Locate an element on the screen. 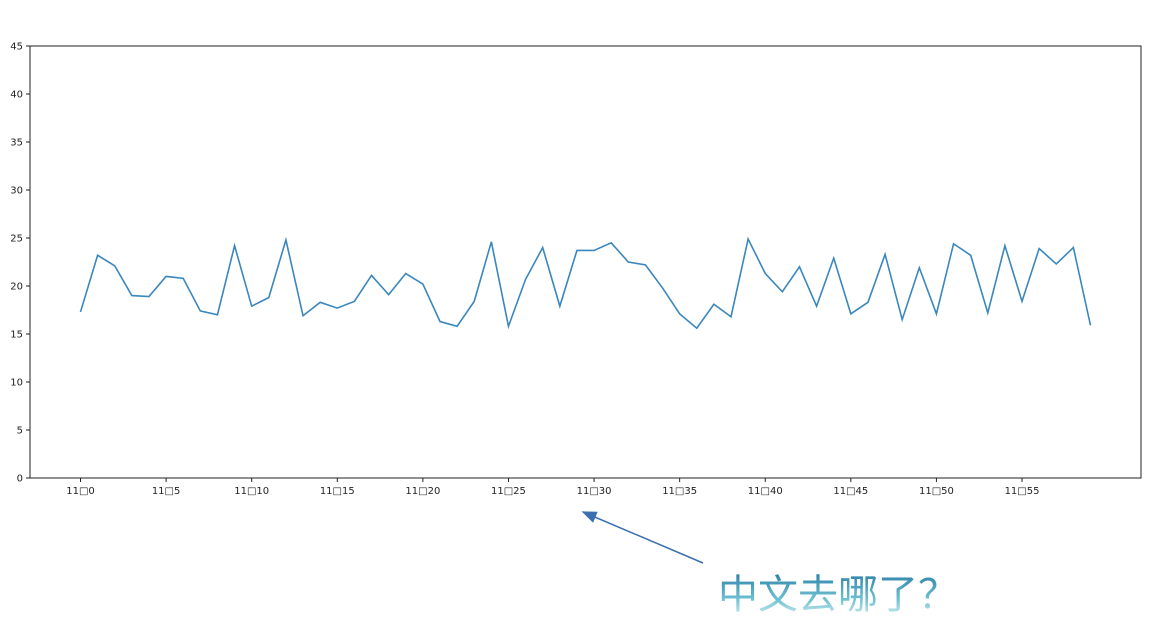 This screenshot has width=1156, height=634. y-tick-label: 35 is located at coordinates (16, 143).